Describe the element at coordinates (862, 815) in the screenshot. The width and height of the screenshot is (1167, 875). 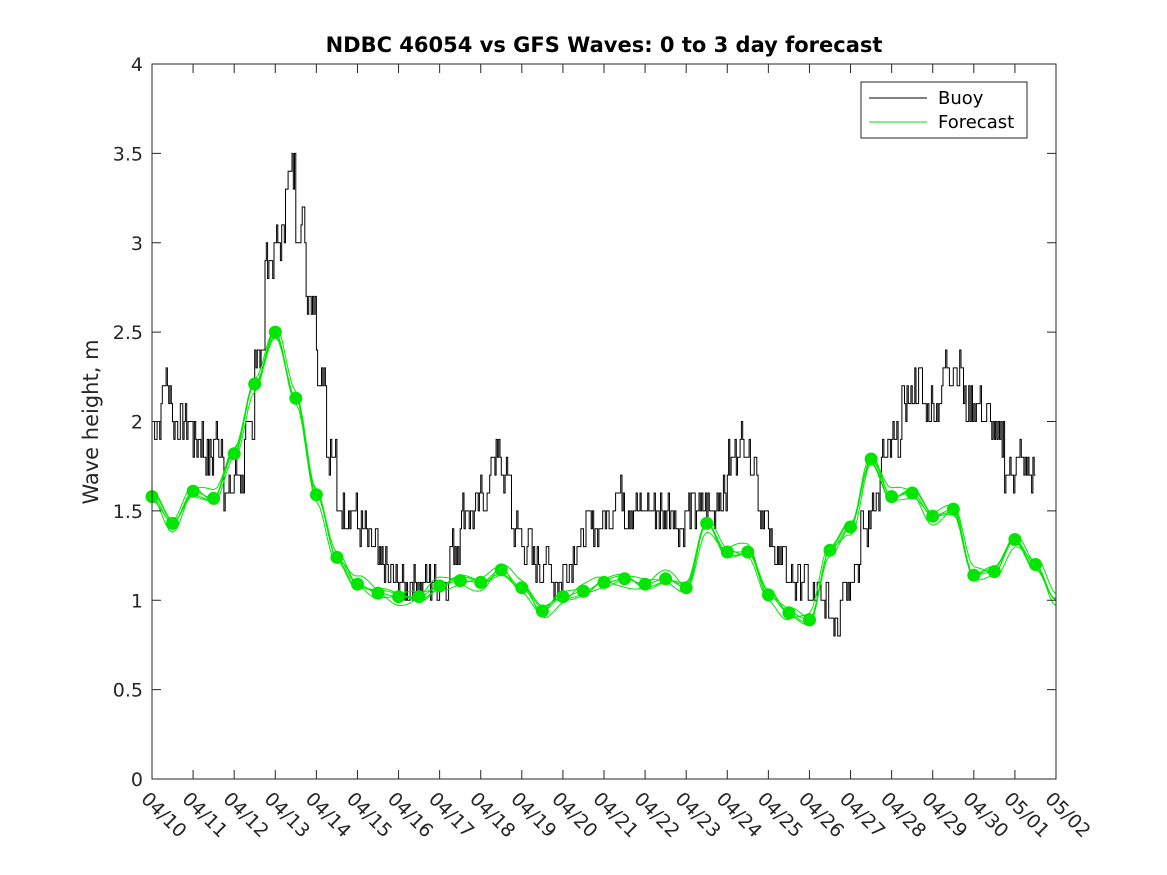
I see `x-tick-label: 04/27` at that location.